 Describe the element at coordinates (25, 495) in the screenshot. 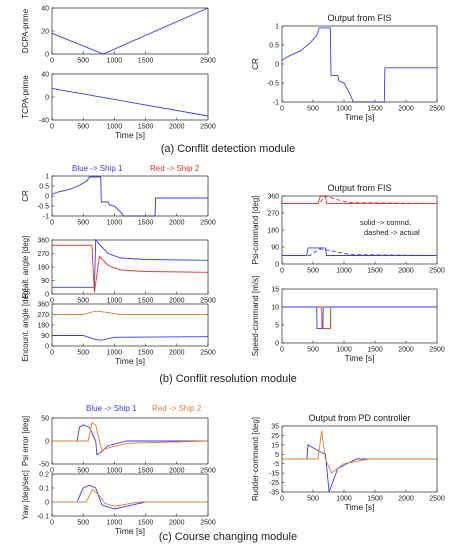

I see `y-axis-label: Yaw [deg/sec]` at that location.